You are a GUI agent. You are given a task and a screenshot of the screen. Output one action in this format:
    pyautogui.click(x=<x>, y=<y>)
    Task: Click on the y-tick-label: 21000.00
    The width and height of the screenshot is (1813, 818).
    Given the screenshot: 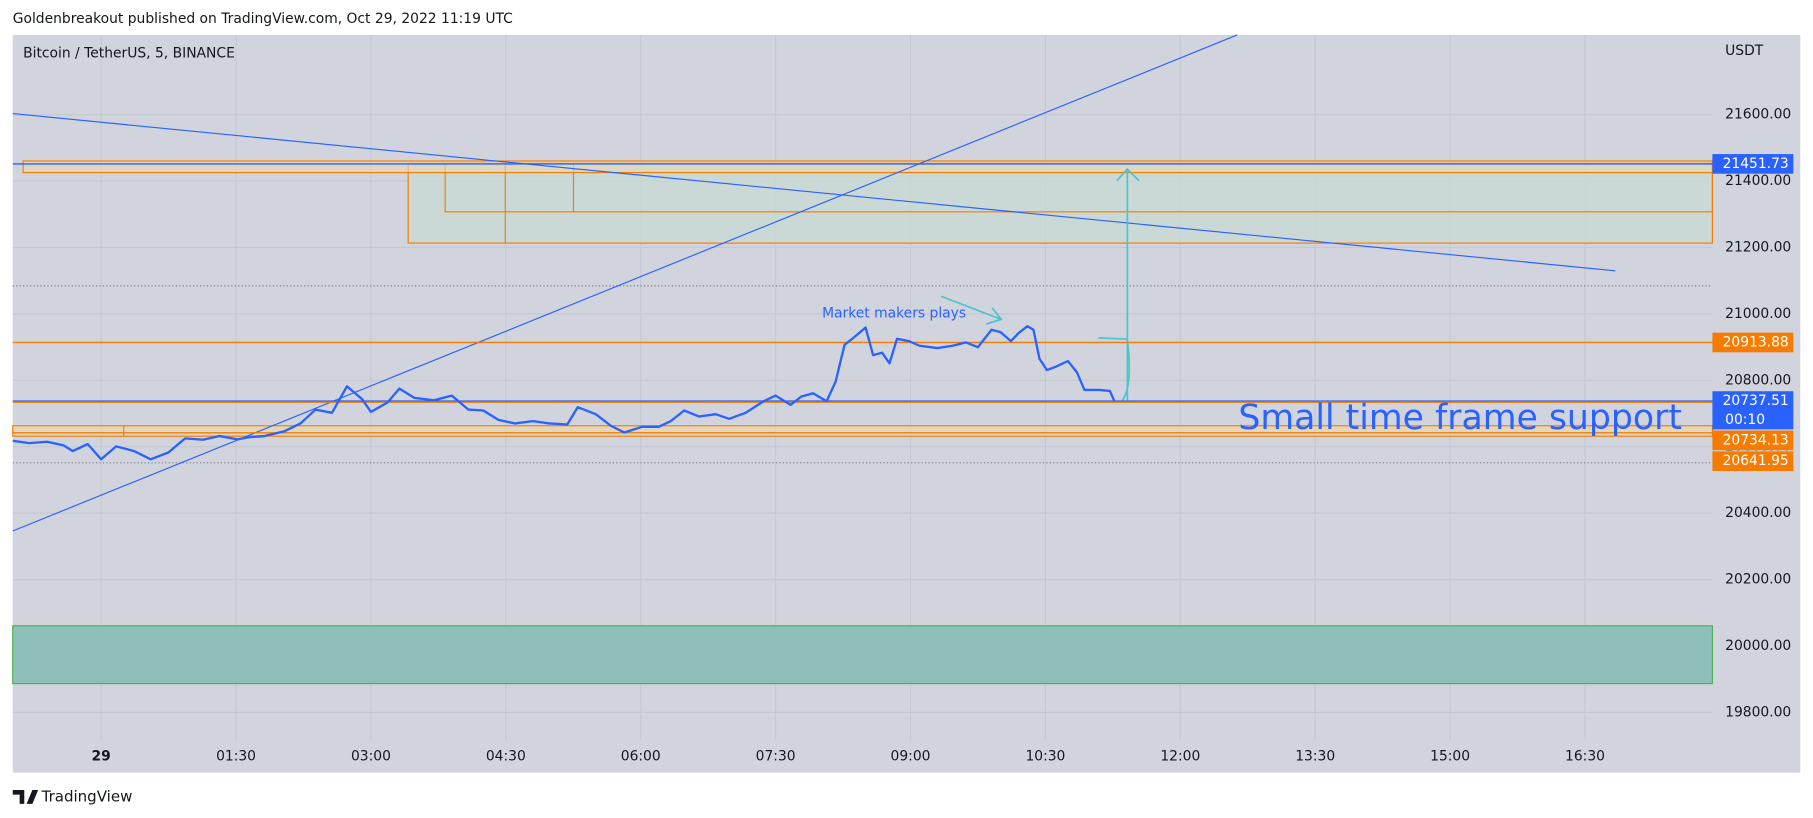 What is the action you would take?
    pyautogui.click(x=1758, y=314)
    